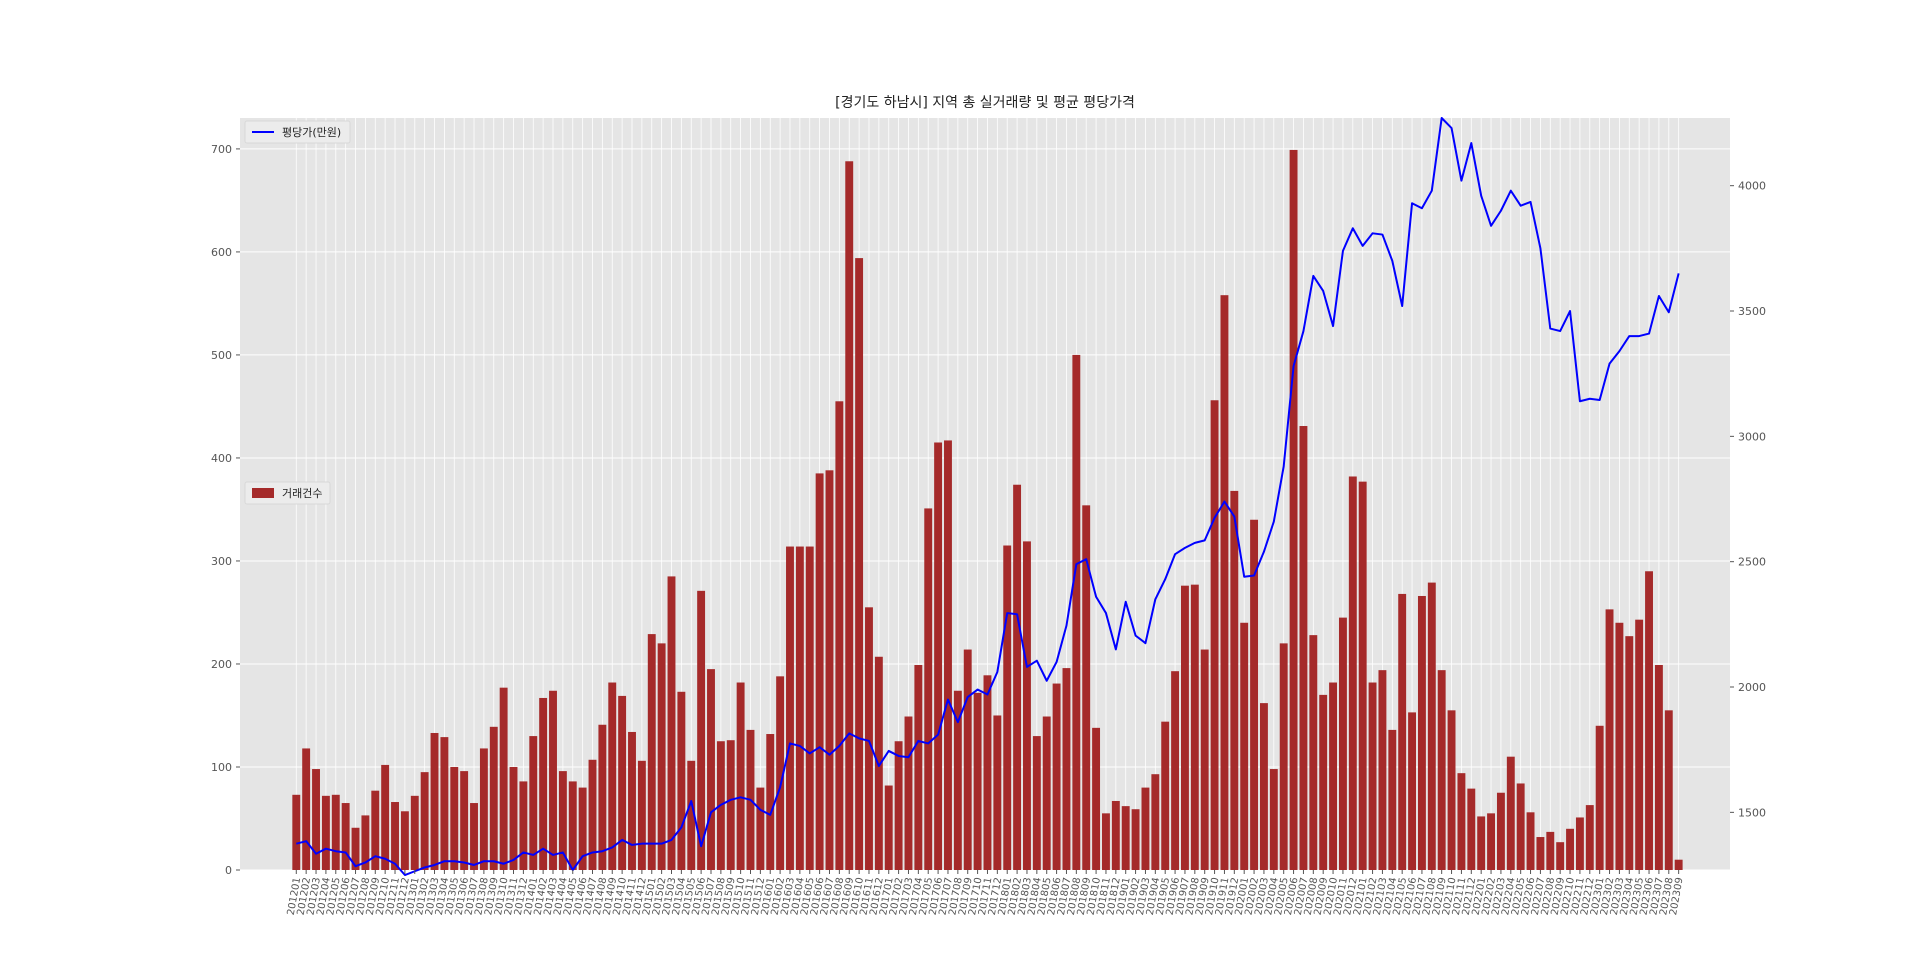  Describe the element at coordinates (221, 458) in the screenshot. I see `tick-label-left: 400` at that location.